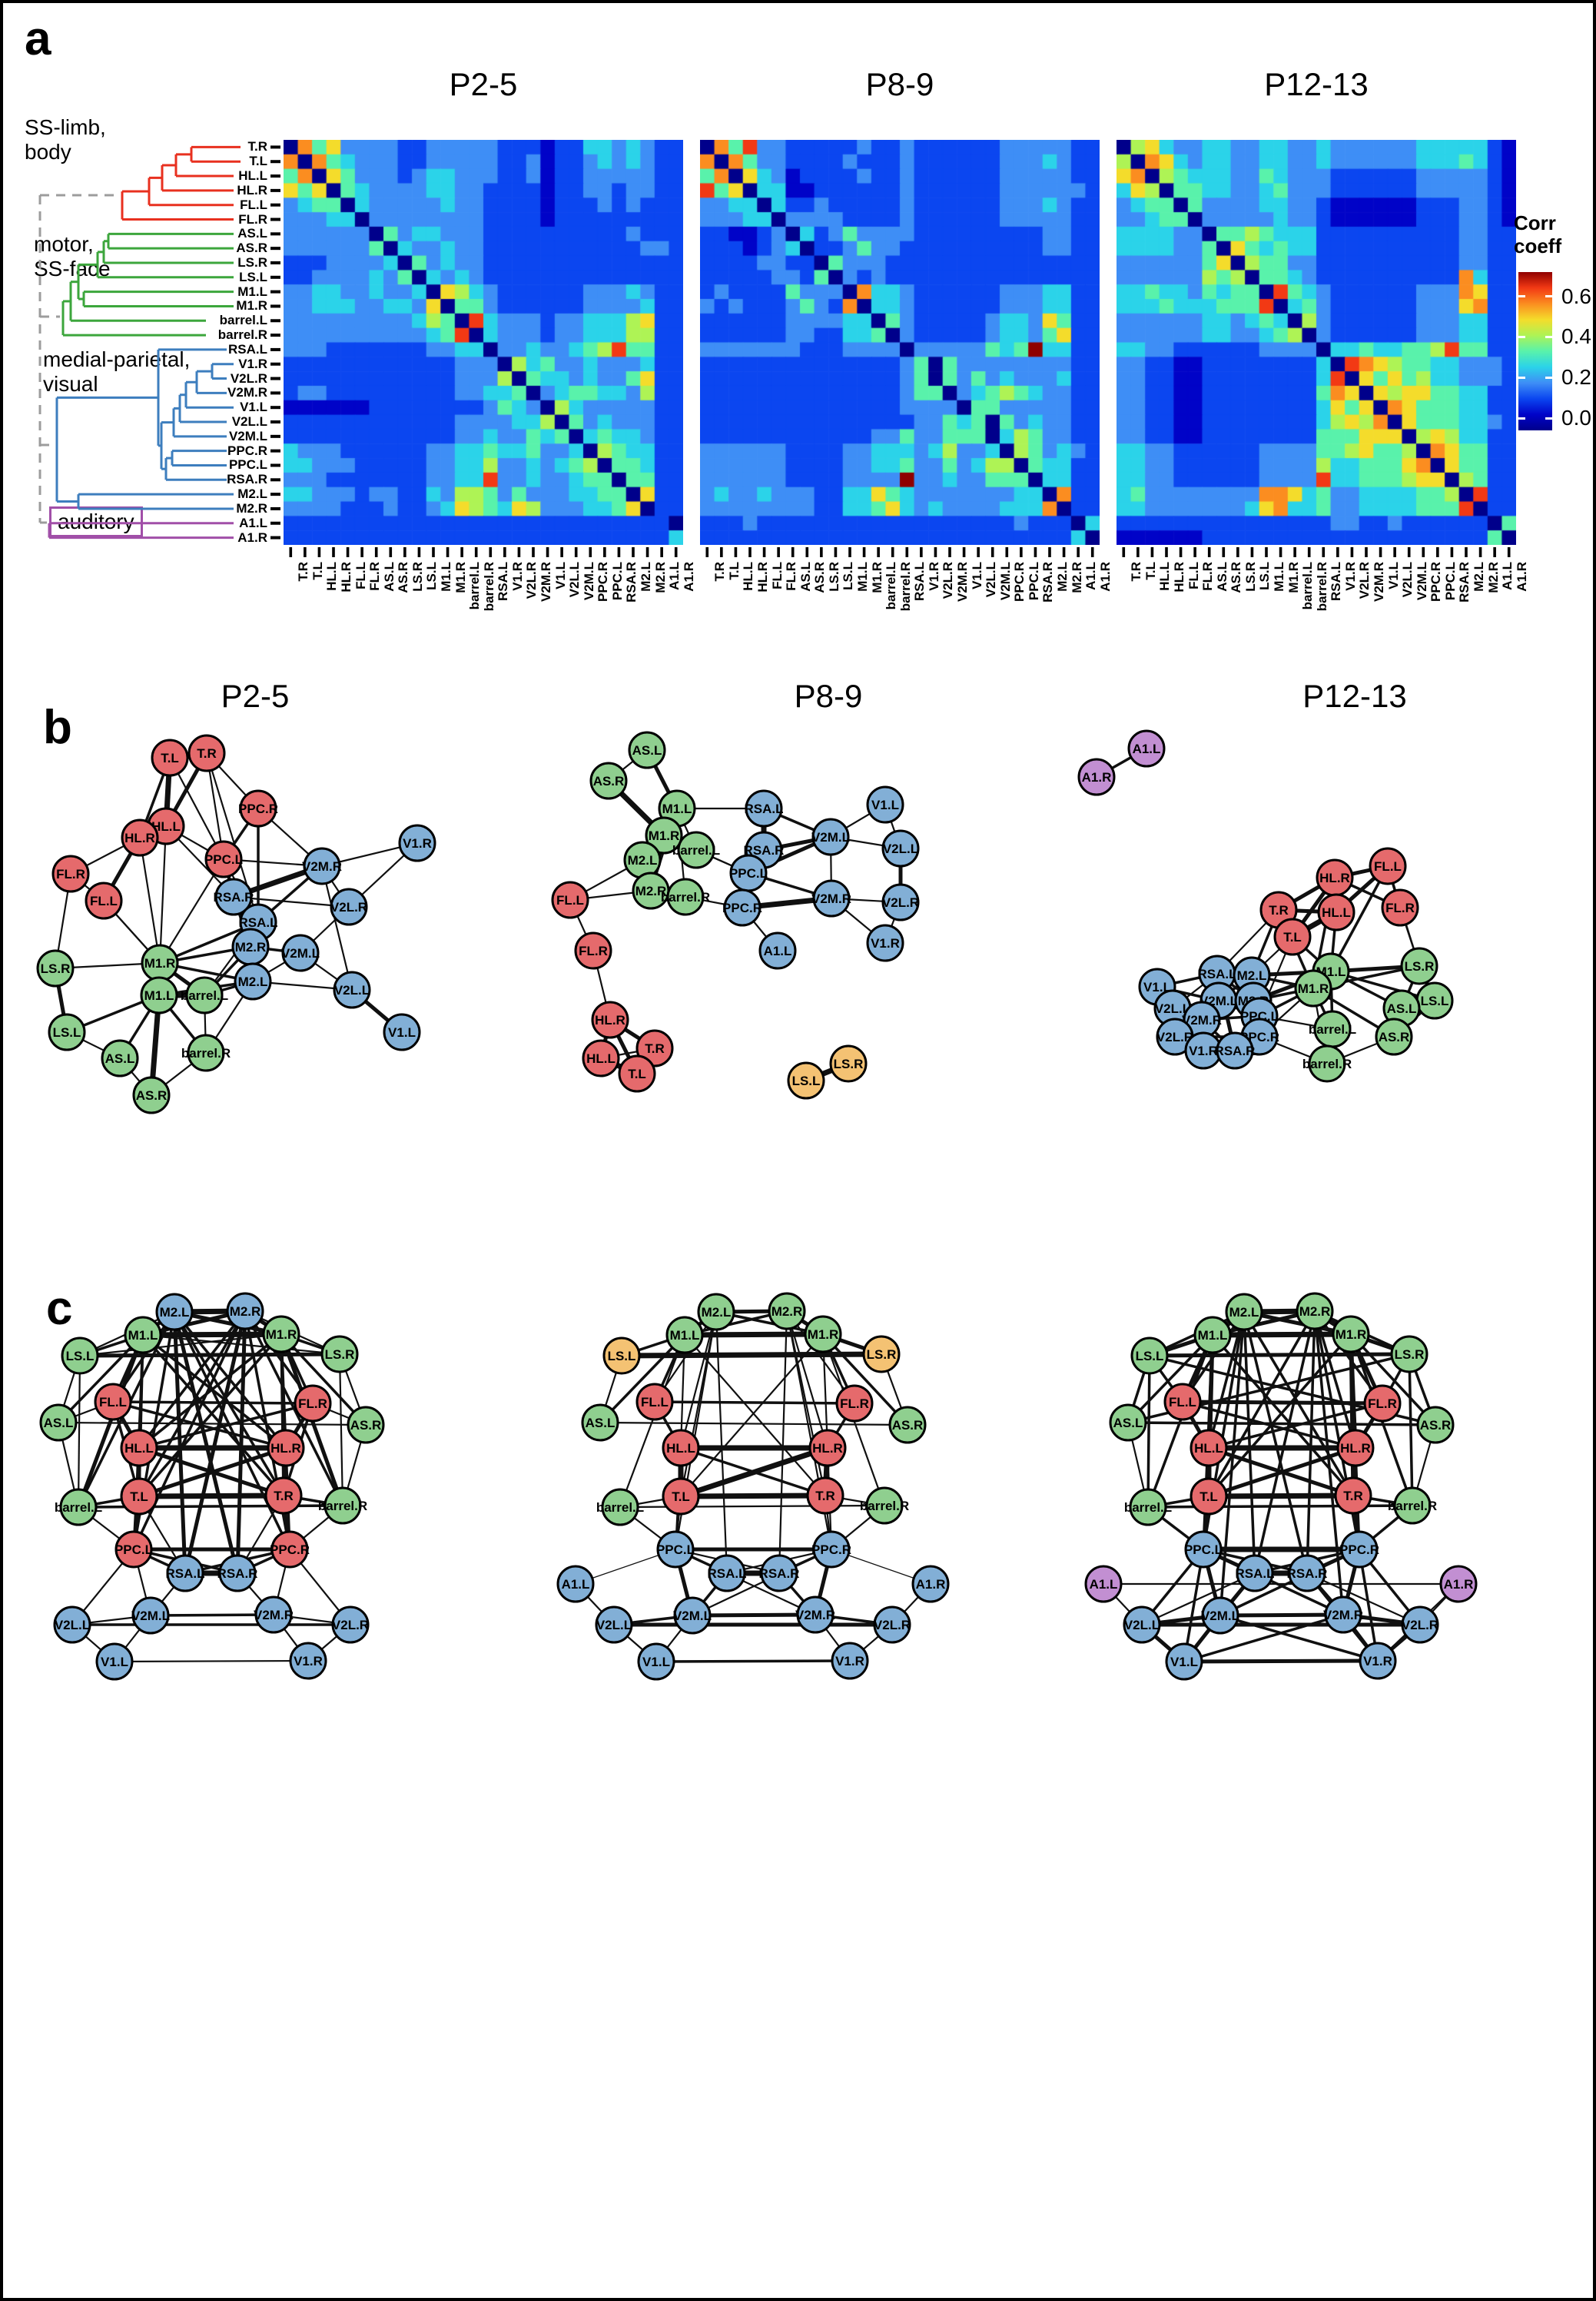 The height and width of the screenshot is (2301, 1596). What do you see at coordinates (677, 809) in the screenshot?
I see `node-M1.L` at bounding box center [677, 809].